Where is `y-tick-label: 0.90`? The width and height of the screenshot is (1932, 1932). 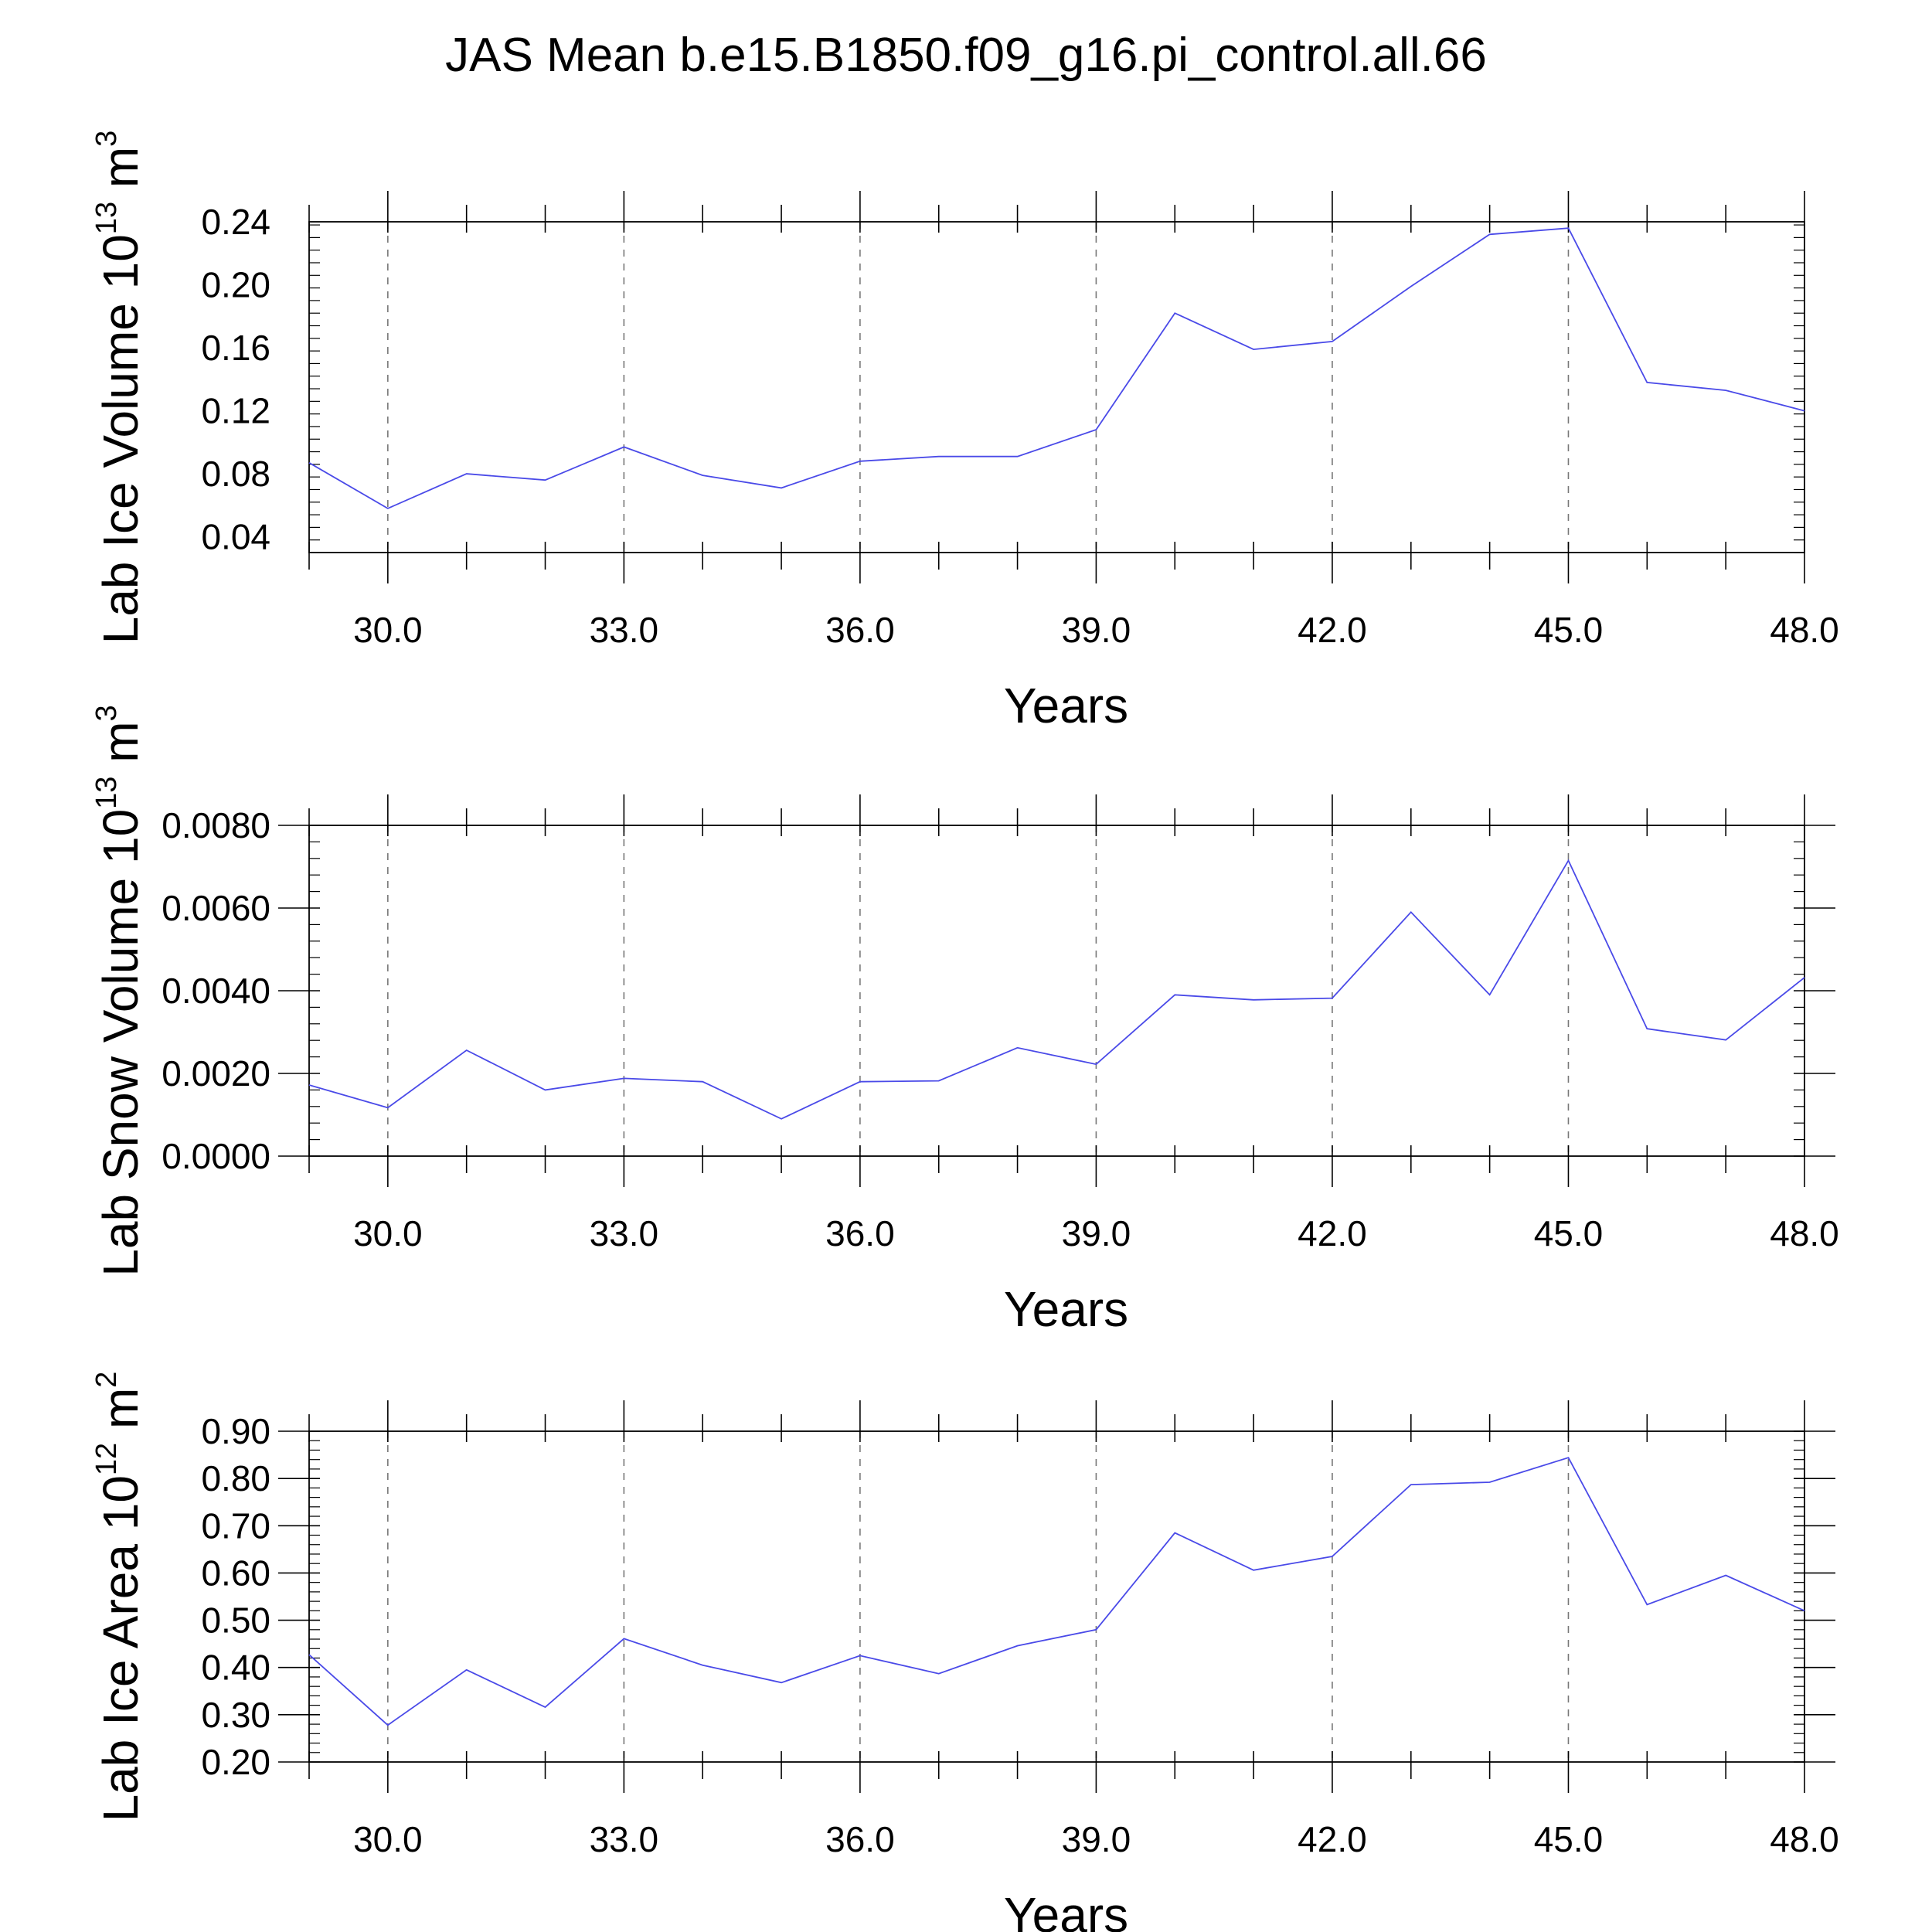 y-tick-label: 0.90 is located at coordinates (236, 1431).